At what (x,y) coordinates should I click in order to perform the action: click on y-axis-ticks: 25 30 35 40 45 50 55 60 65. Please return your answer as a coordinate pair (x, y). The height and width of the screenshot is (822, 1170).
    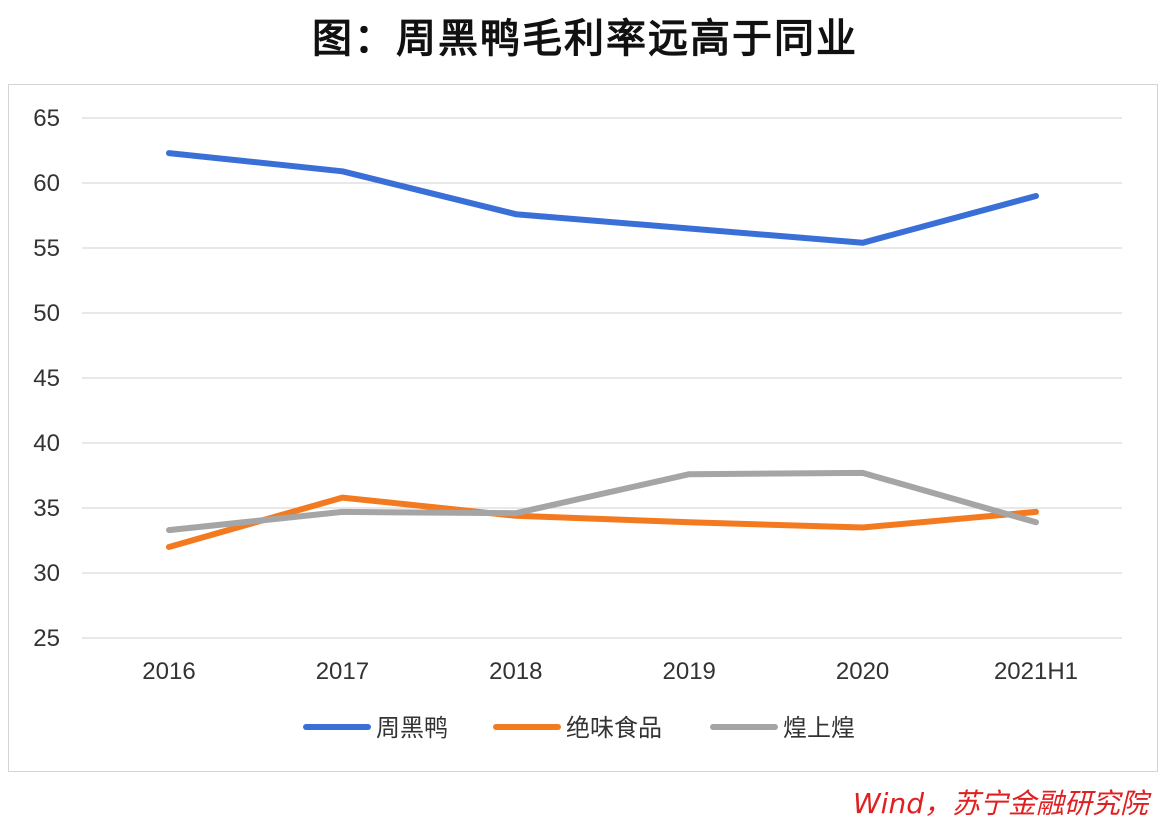
    Looking at the image, I should click on (46, 378).